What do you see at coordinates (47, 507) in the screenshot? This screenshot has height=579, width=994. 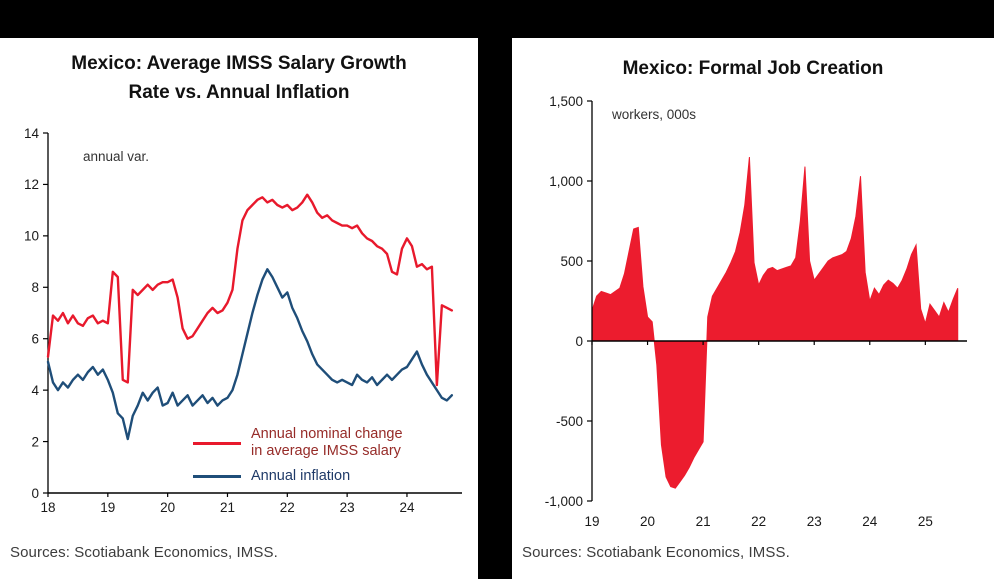 I see `x-tick-label: 18` at bounding box center [47, 507].